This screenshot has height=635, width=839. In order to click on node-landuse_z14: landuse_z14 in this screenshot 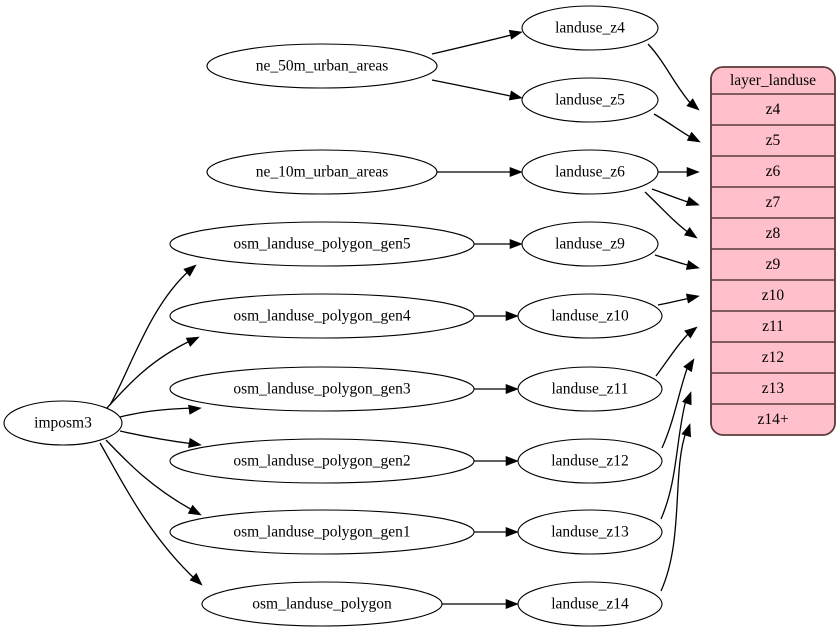, I will do `click(590, 604)`.